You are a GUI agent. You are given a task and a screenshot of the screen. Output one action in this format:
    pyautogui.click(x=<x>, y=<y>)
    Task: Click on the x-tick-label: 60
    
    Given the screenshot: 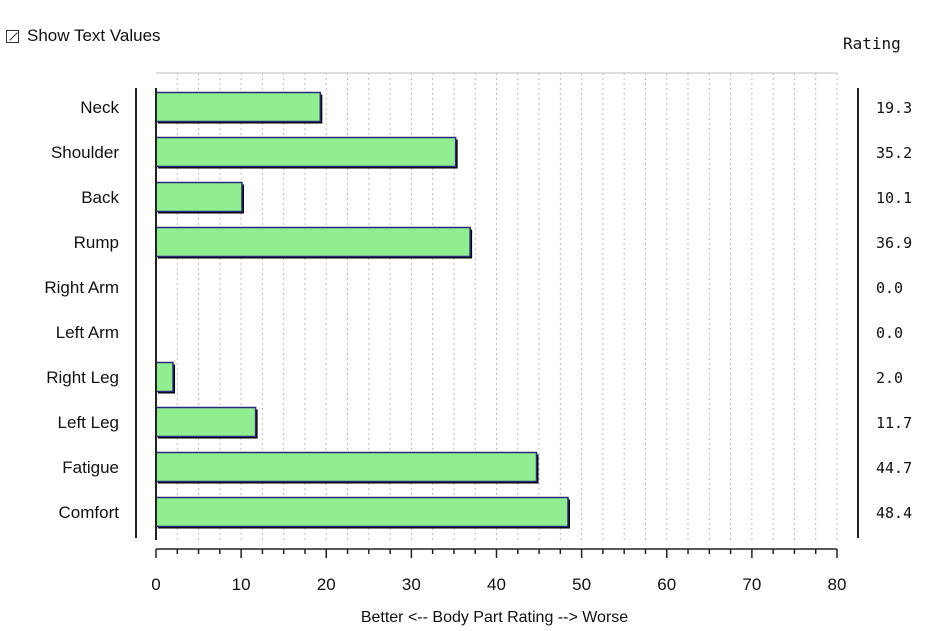 What is the action you would take?
    pyautogui.click(x=666, y=584)
    